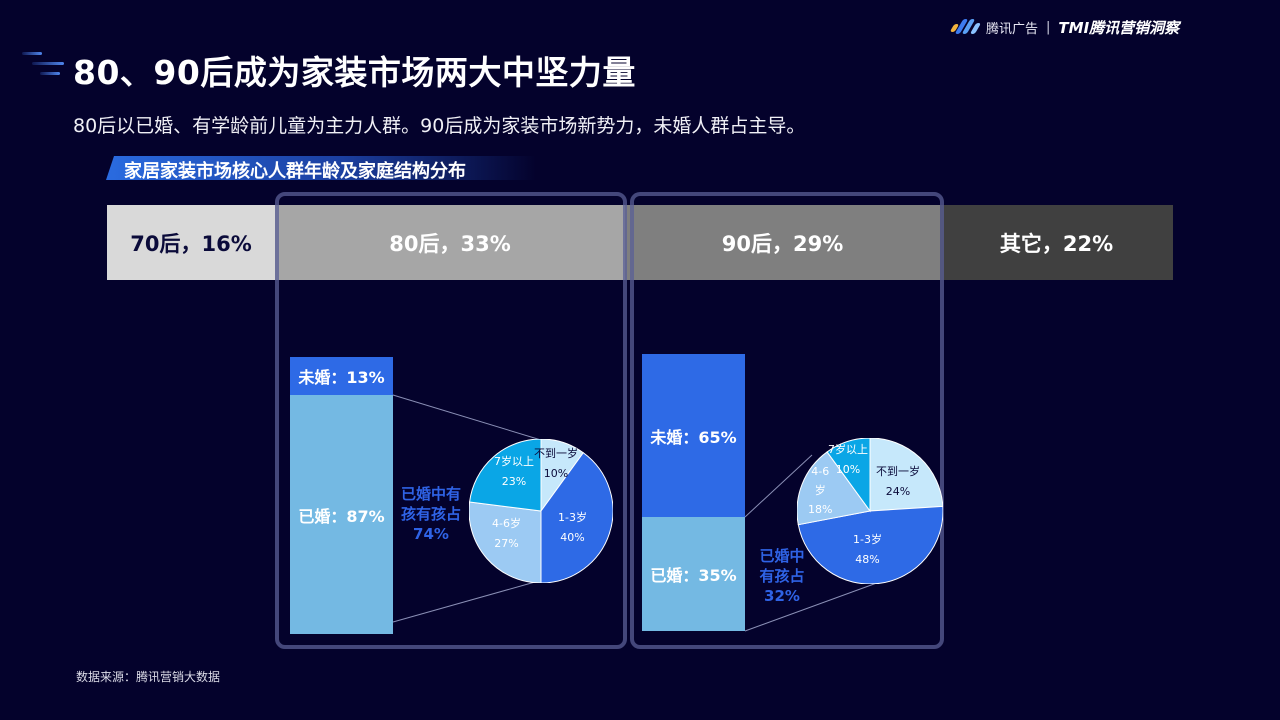 This screenshot has width=1280, height=720. Describe the element at coordinates (867, 559) in the screenshot. I see `pie-label-pct: 48%` at that location.